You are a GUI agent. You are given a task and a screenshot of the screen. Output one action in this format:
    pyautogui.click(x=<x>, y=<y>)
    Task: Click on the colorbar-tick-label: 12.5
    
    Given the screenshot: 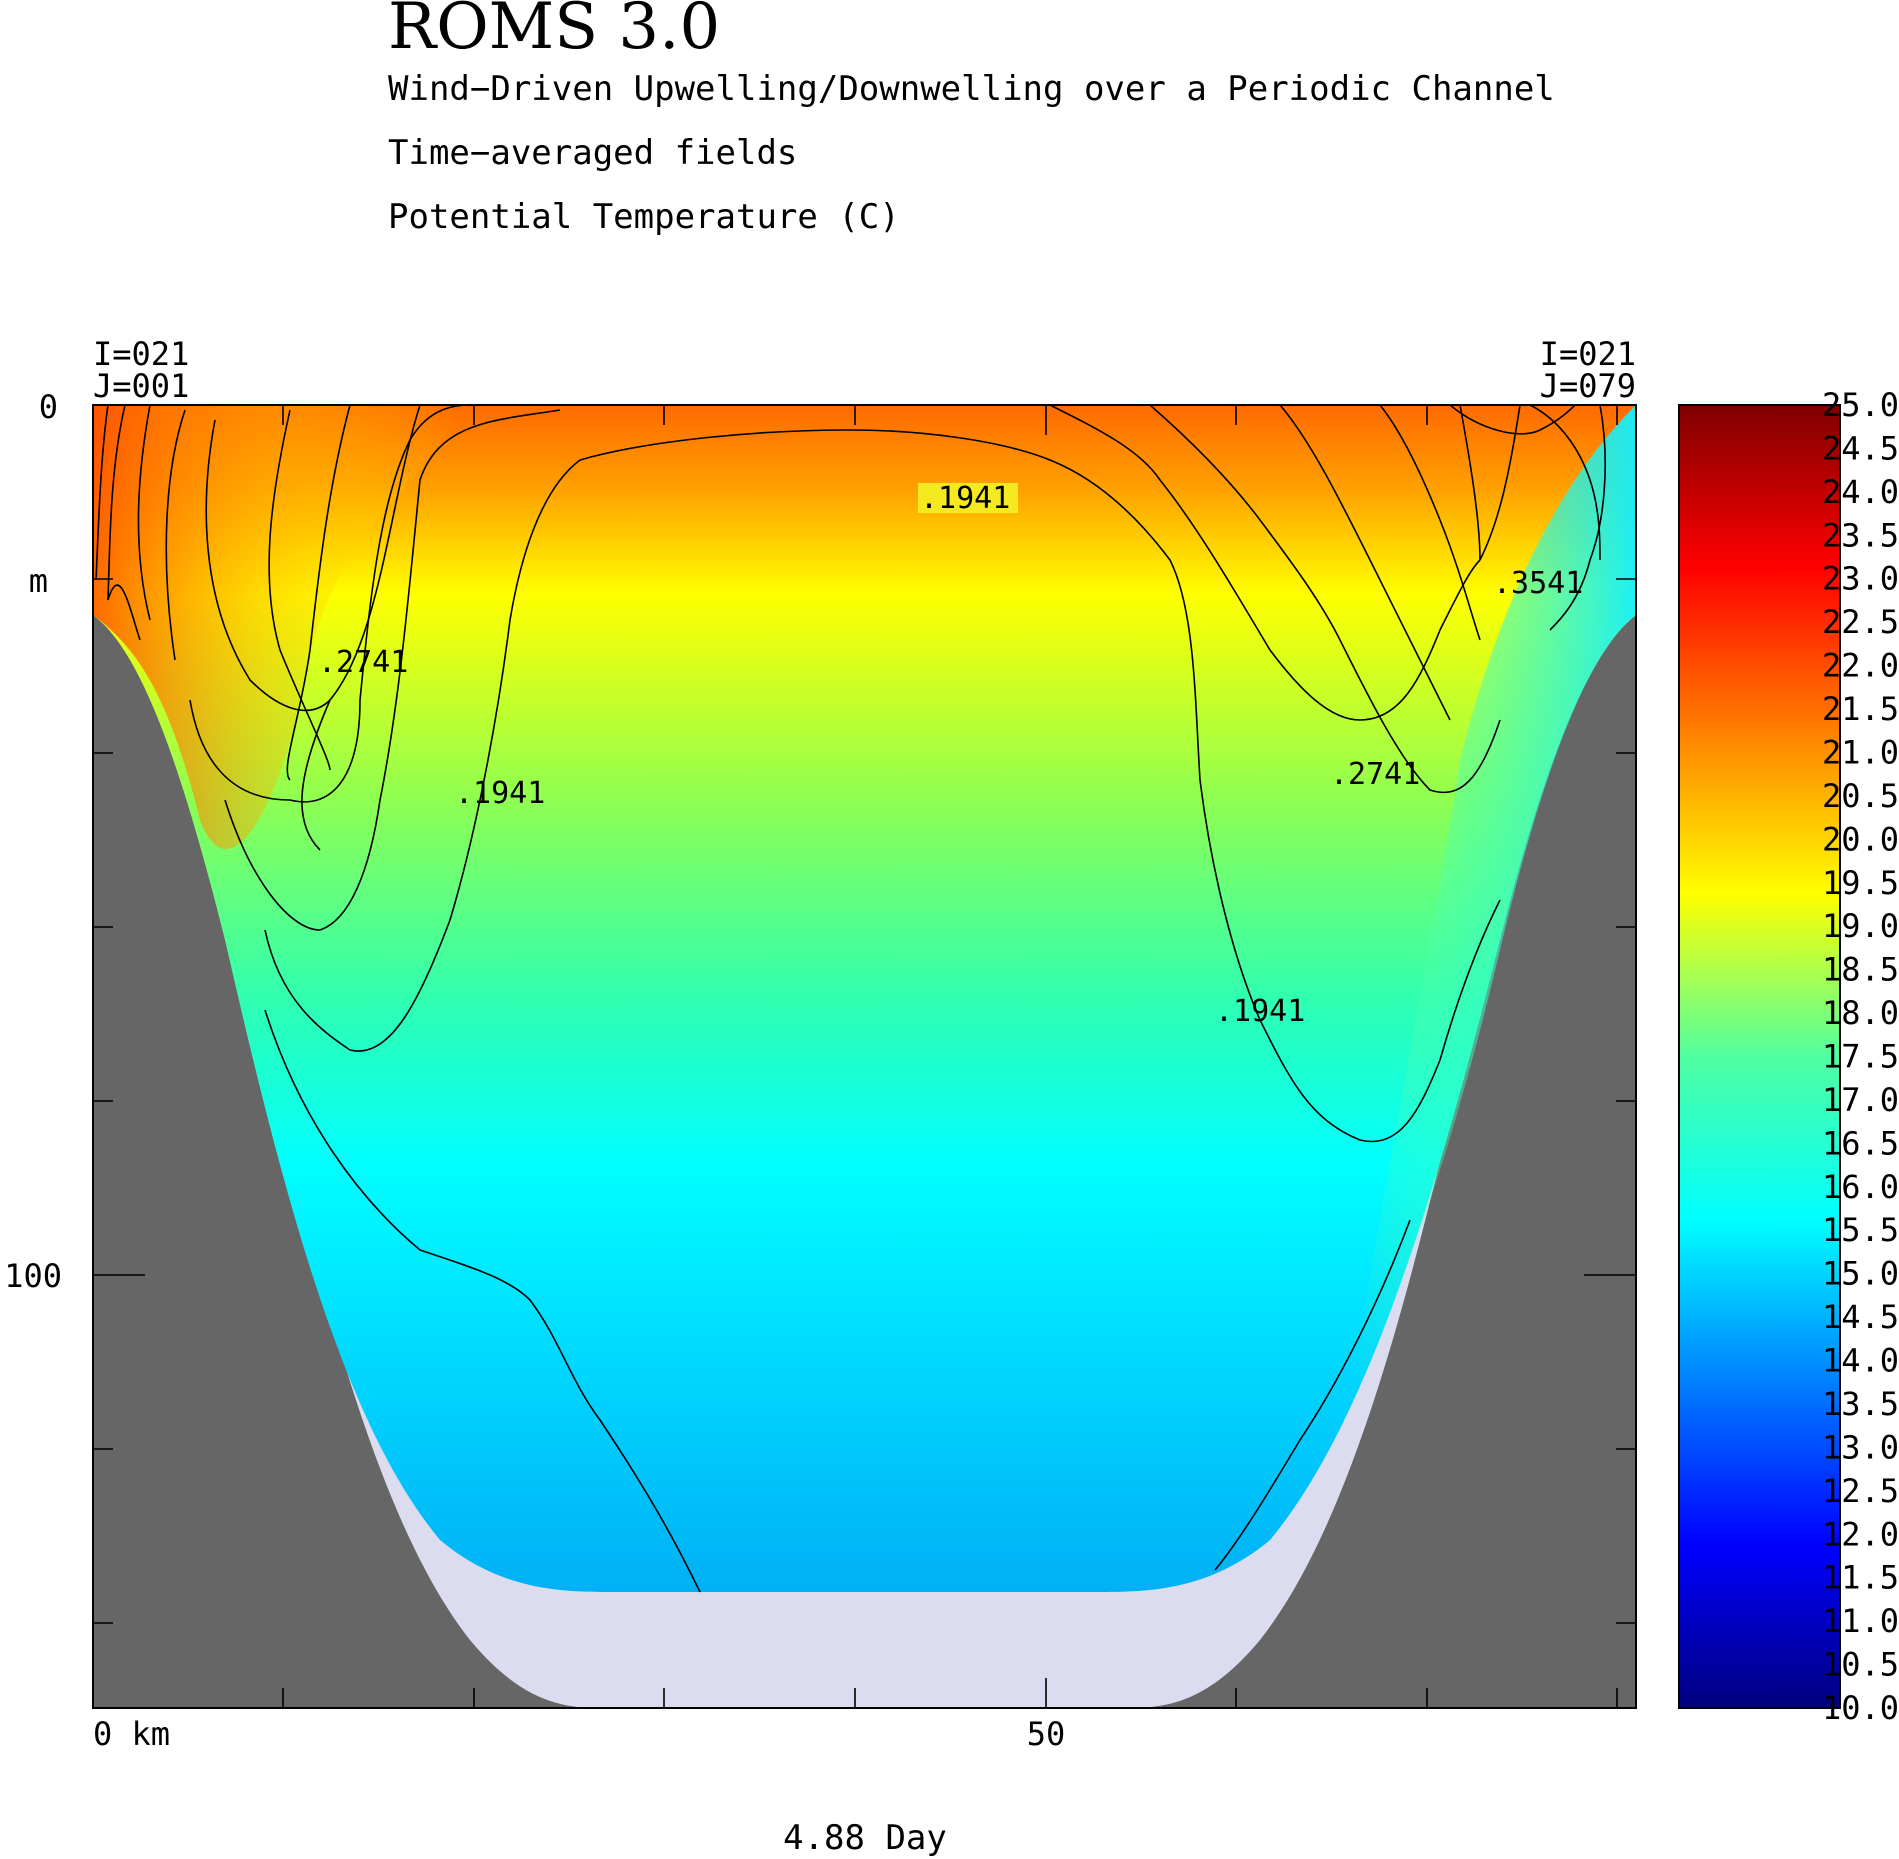 What is the action you would take?
    pyautogui.click(x=1860, y=1491)
    